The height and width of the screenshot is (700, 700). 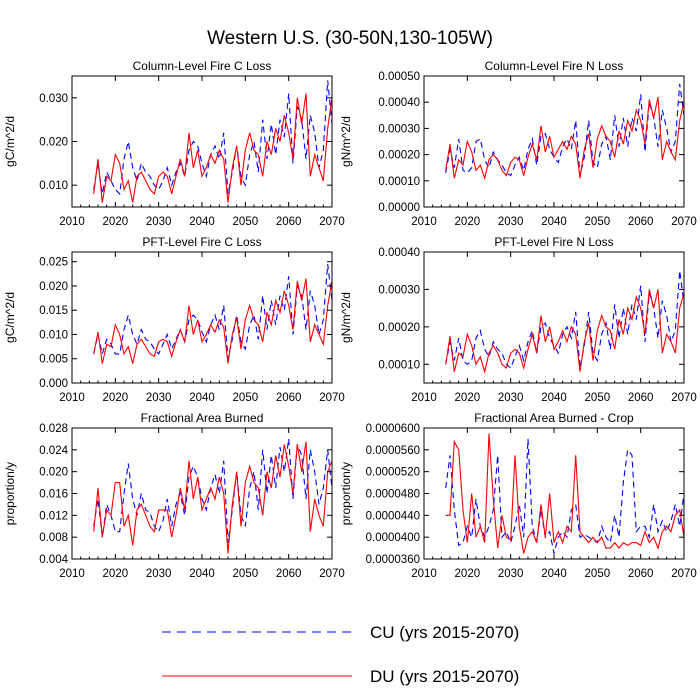 I want to click on y-tick-label: 0.000, so click(x=53, y=384).